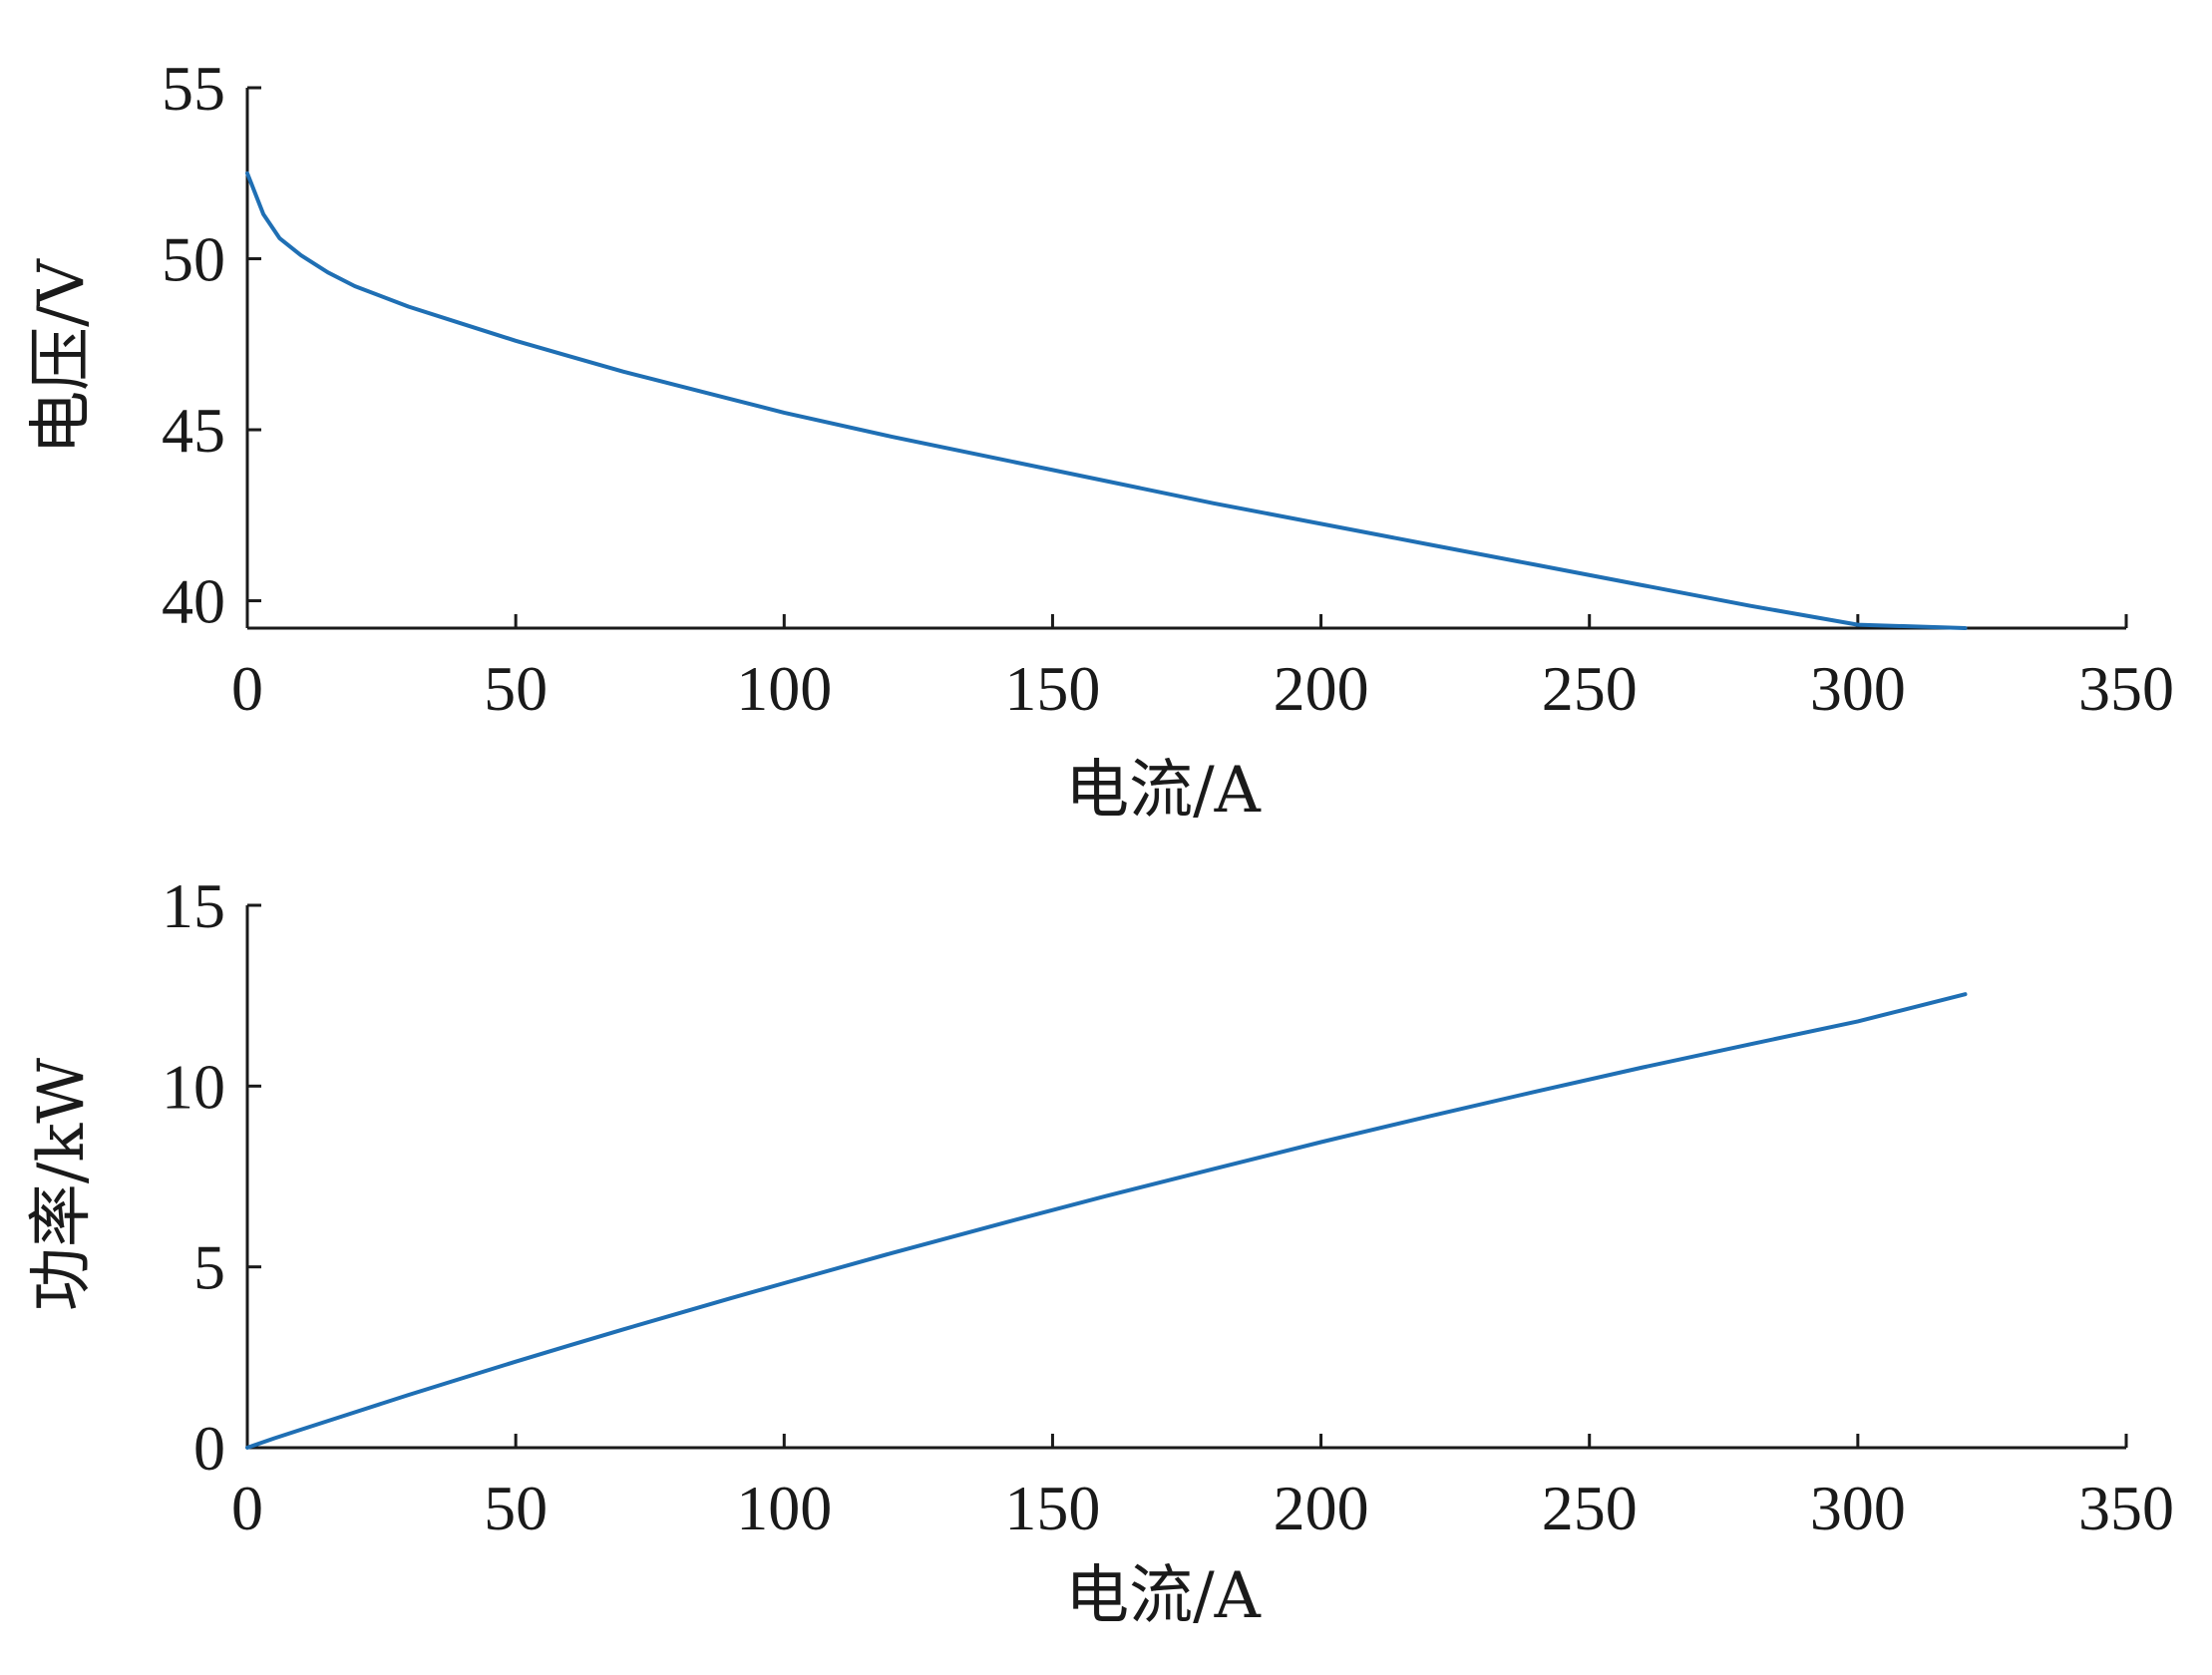 The width and height of the screenshot is (2212, 1675). I want to click on y-tick-label: 45, so click(193, 430).